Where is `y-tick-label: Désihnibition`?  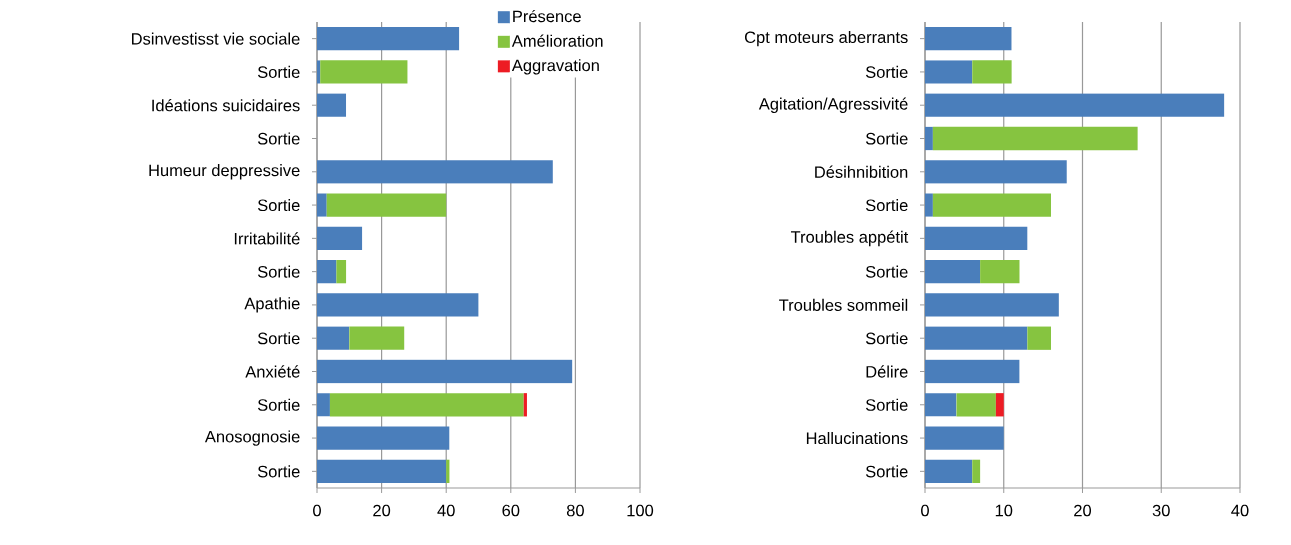
y-tick-label: Désihnibition is located at coordinates (861, 171).